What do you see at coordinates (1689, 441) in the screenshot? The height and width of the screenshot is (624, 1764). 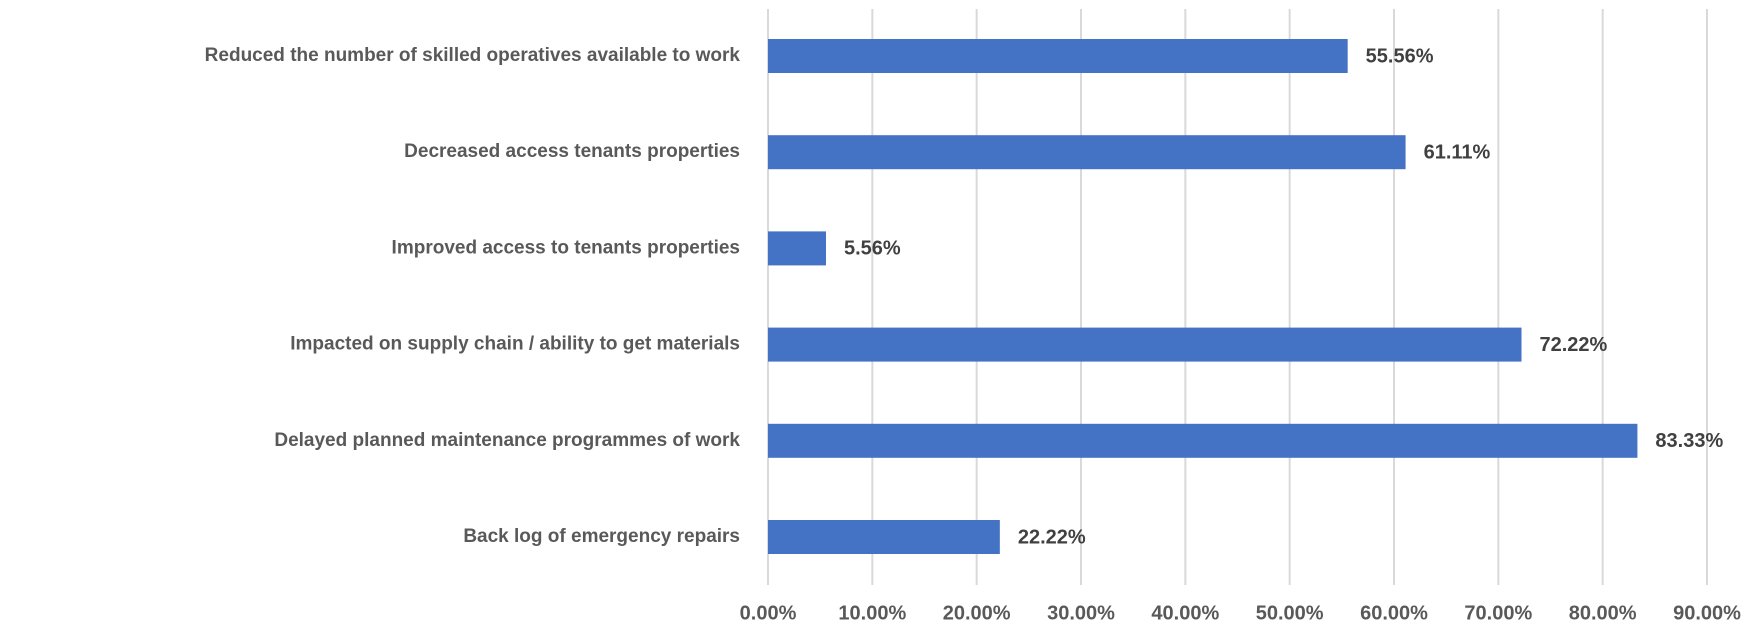 I see `data-label: 83.33%` at bounding box center [1689, 441].